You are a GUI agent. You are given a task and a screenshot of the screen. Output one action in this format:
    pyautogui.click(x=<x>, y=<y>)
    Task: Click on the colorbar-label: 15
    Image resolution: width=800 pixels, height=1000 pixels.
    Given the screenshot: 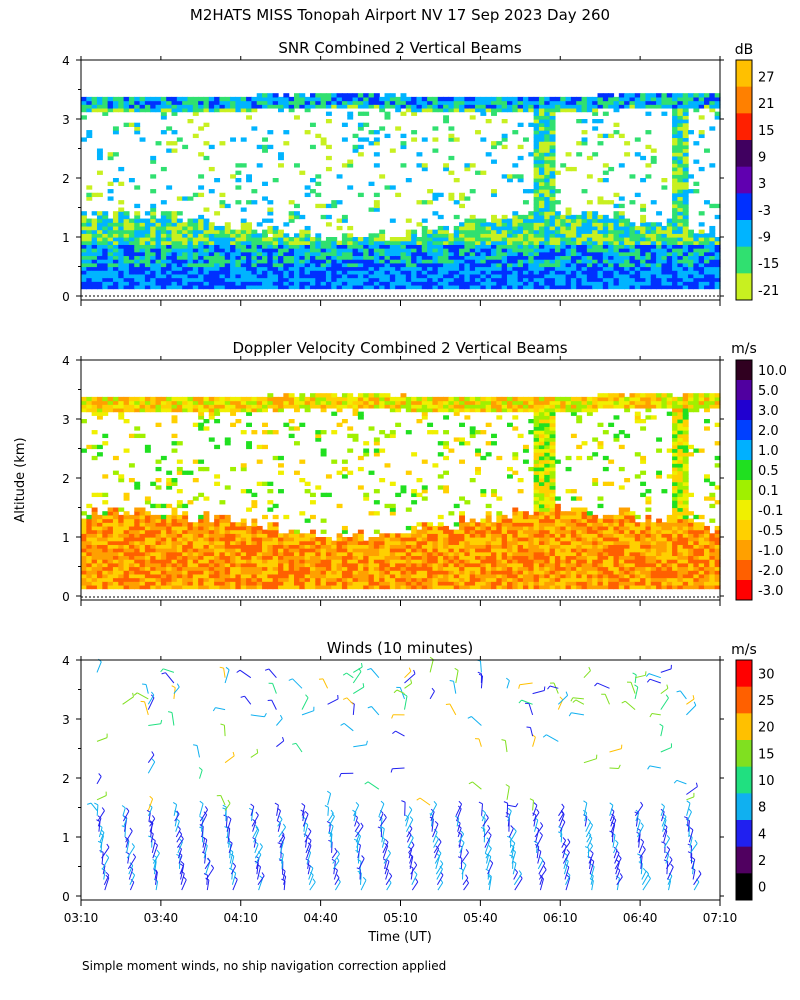 What is the action you would take?
    pyautogui.click(x=766, y=131)
    